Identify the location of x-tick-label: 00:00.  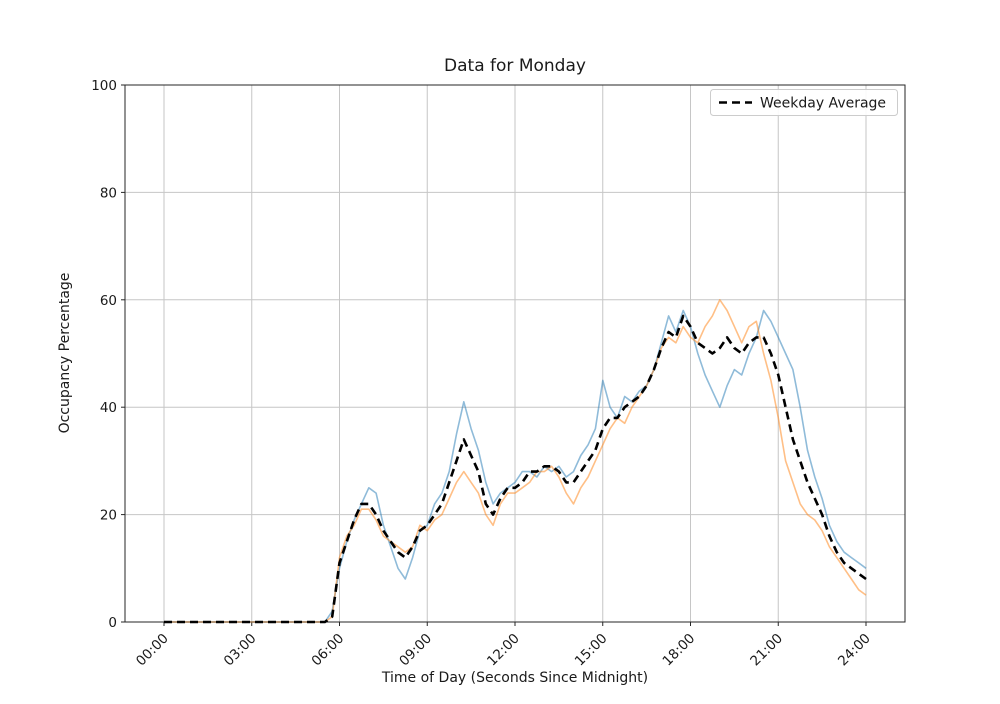
(152, 650).